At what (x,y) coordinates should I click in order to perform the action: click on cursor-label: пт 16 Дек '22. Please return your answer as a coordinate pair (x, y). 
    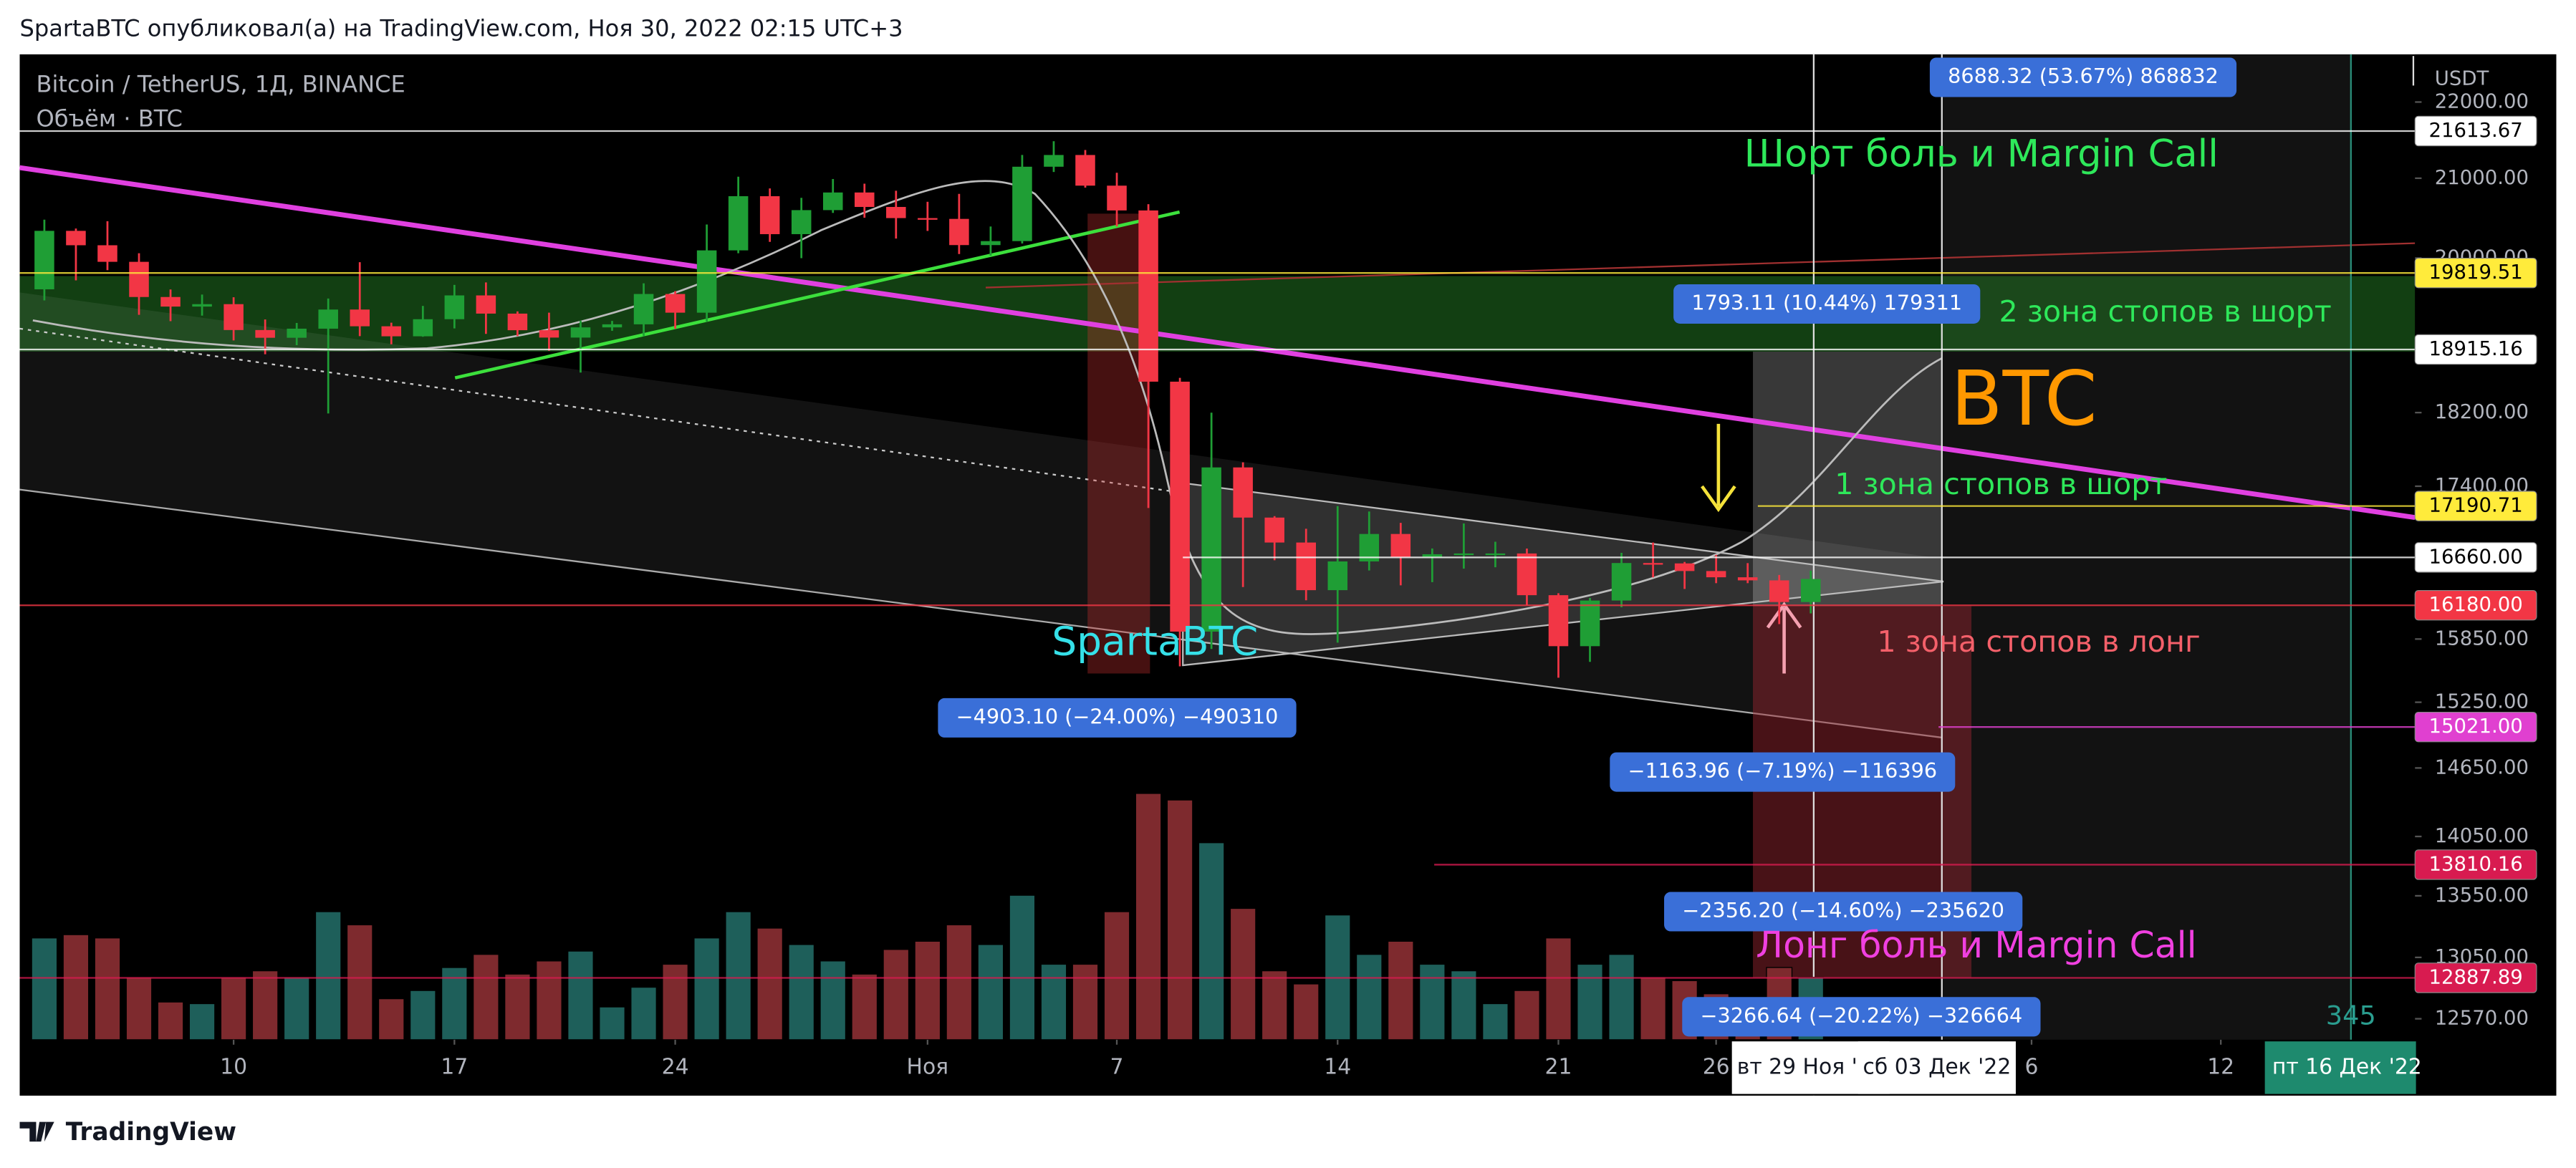
    Looking at the image, I should click on (2347, 1066).